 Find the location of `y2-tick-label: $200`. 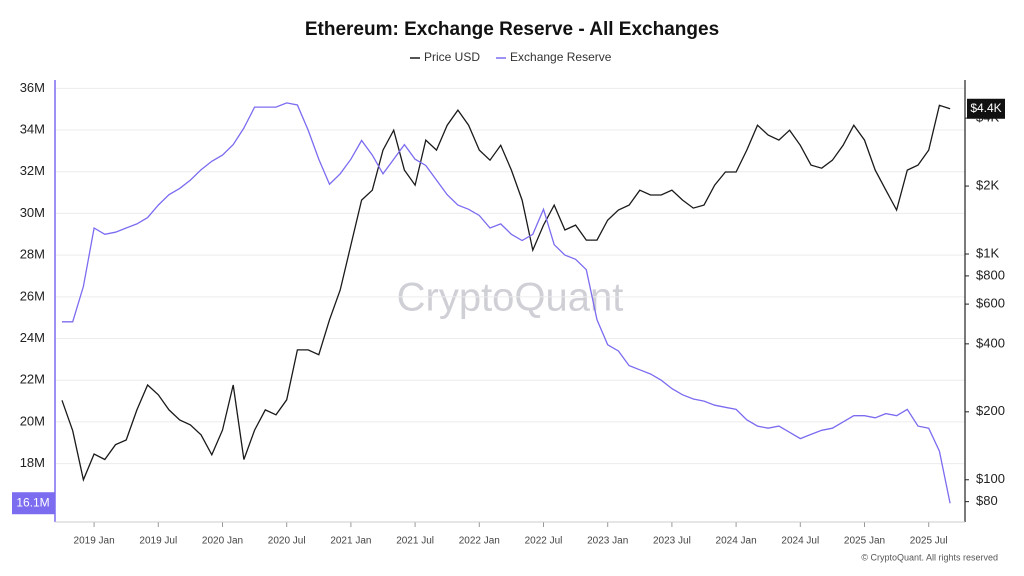

y2-tick-label: $200 is located at coordinates (990, 410).